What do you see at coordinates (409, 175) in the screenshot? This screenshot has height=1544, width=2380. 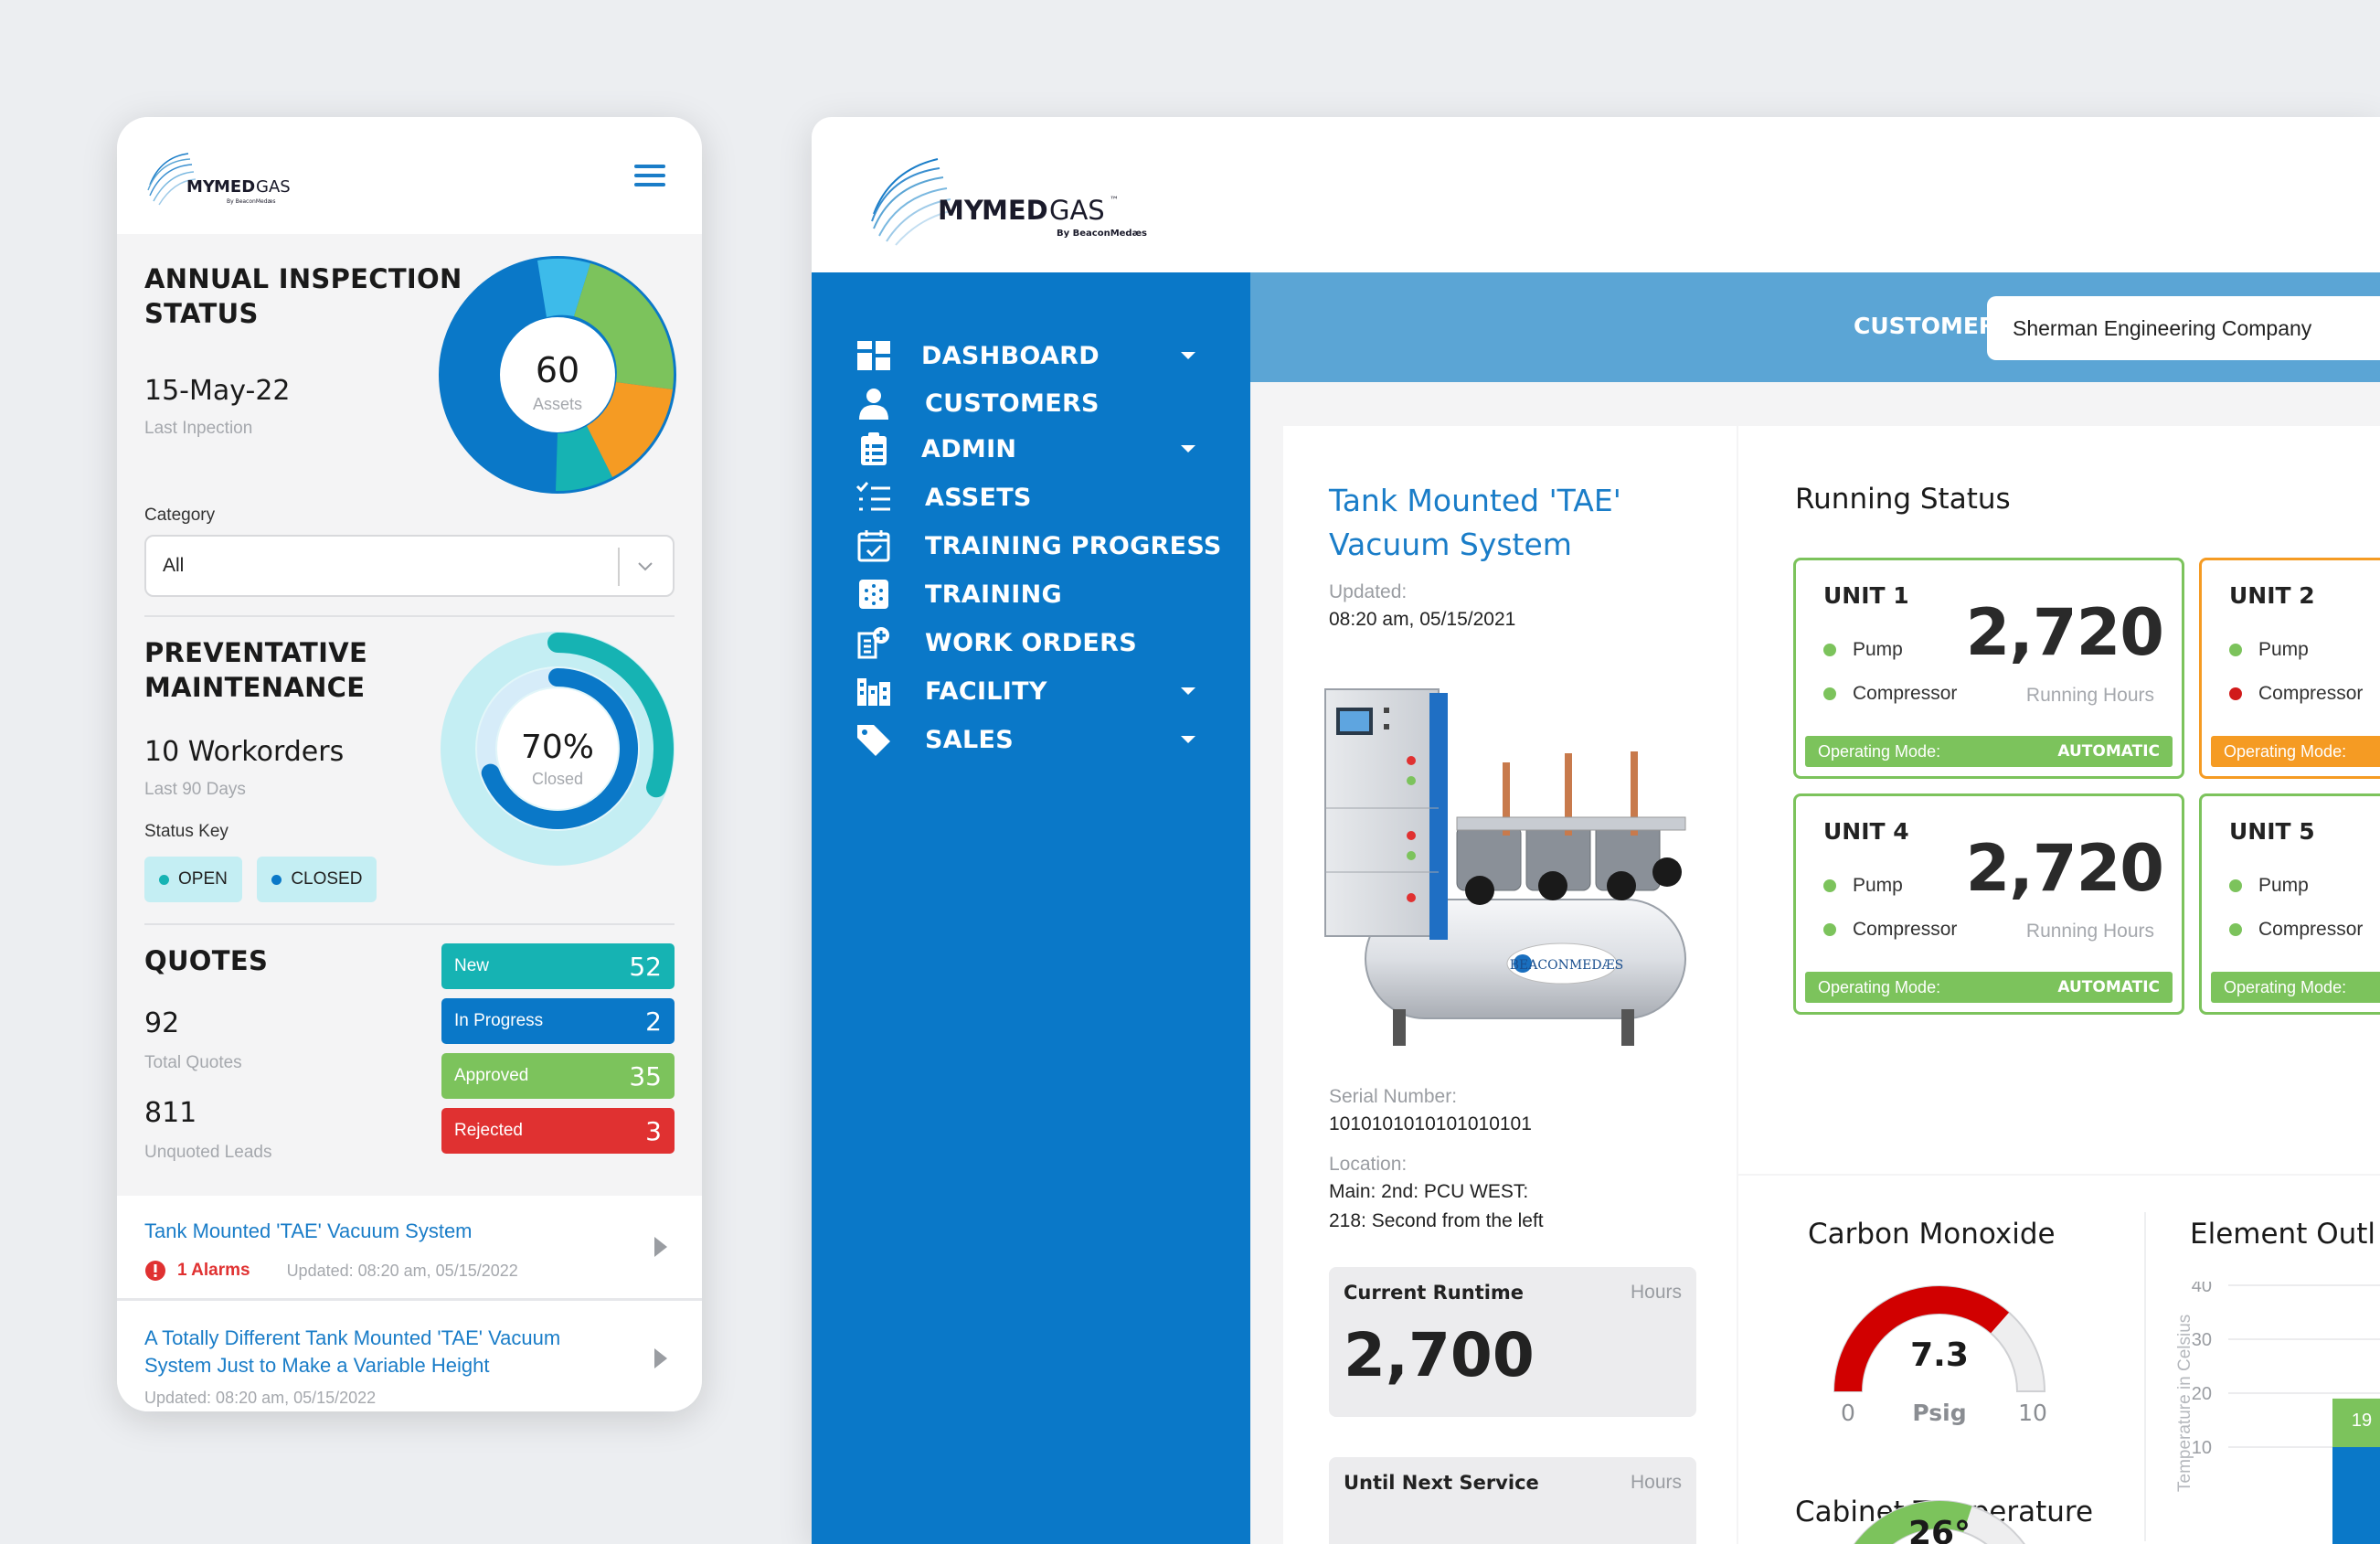 I see `mobile-header: MY MED GAS By BeaconMedæs` at bounding box center [409, 175].